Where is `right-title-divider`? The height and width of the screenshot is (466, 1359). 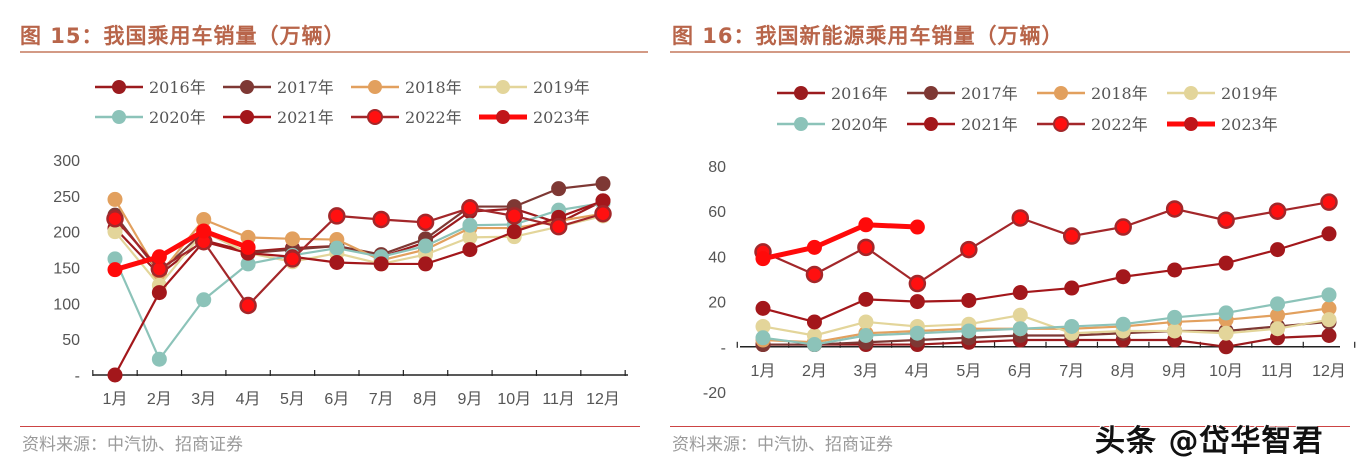 right-title-divider is located at coordinates (1010, 52).